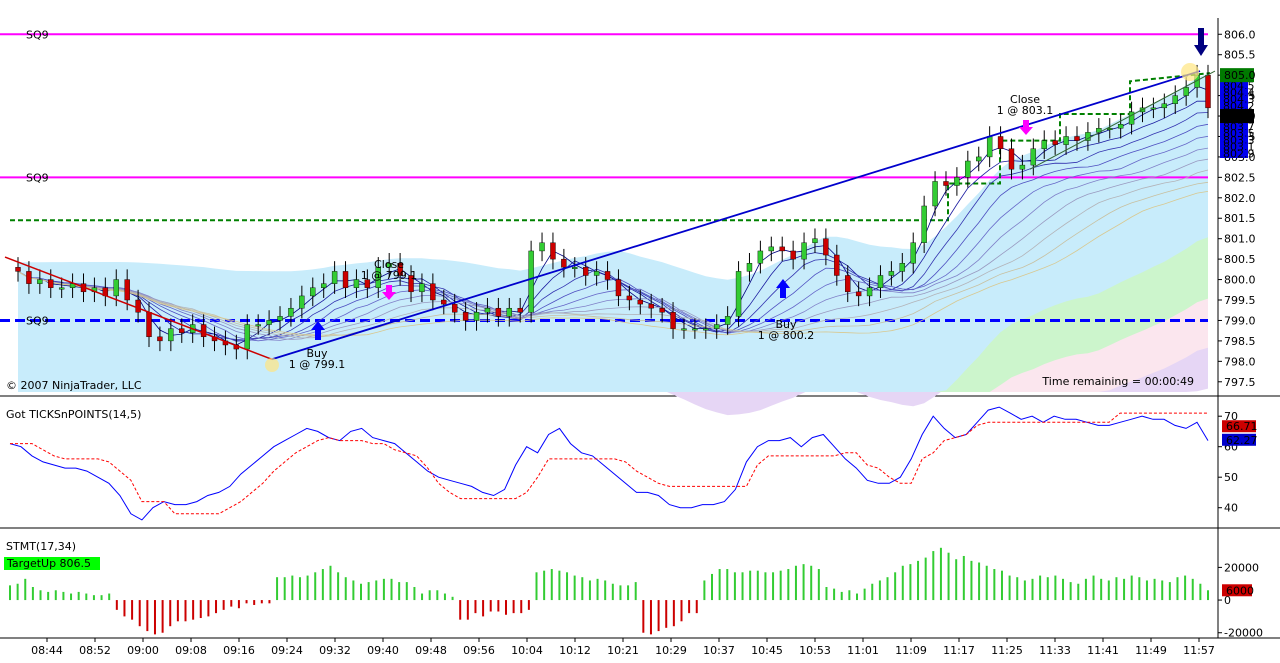 This screenshot has height=663, width=1280. Describe the element at coordinates (1025, 110) in the screenshot. I see `close-2-detail: 1 @ 803.1` at that location.